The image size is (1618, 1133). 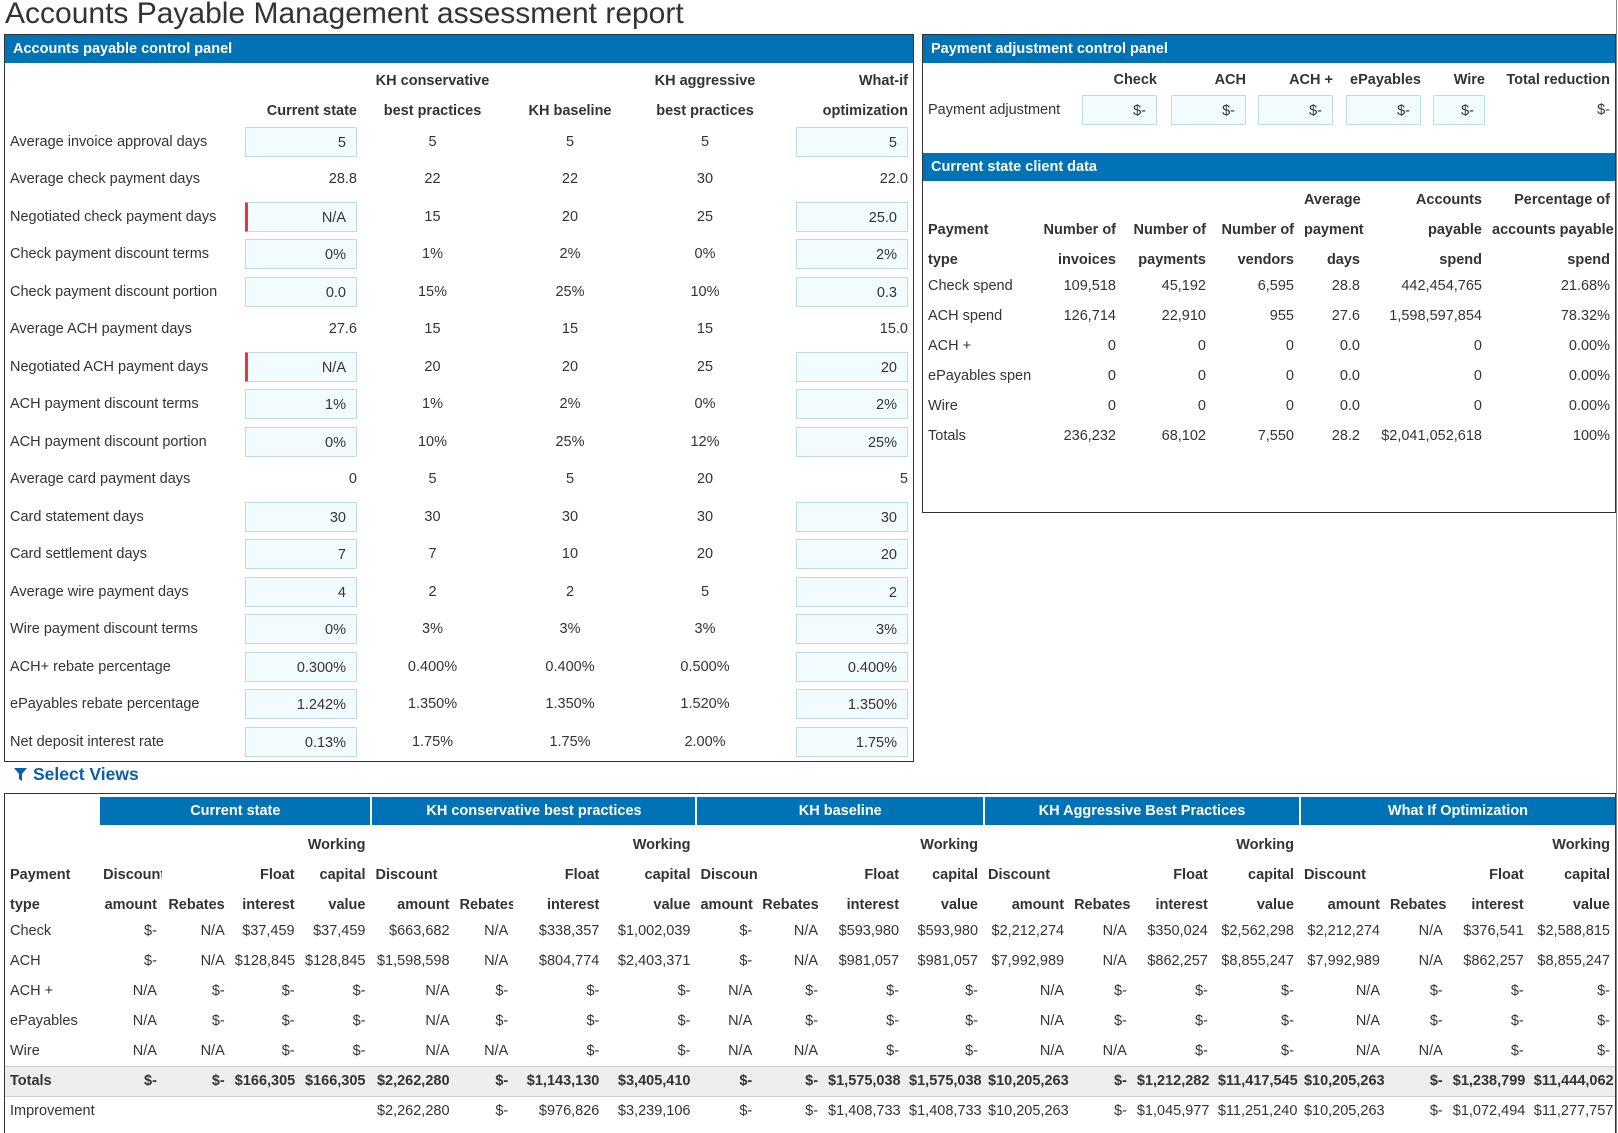 What do you see at coordinates (852, 629) in the screenshot?
I see `what-if-input: 3%` at bounding box center [852, 629].